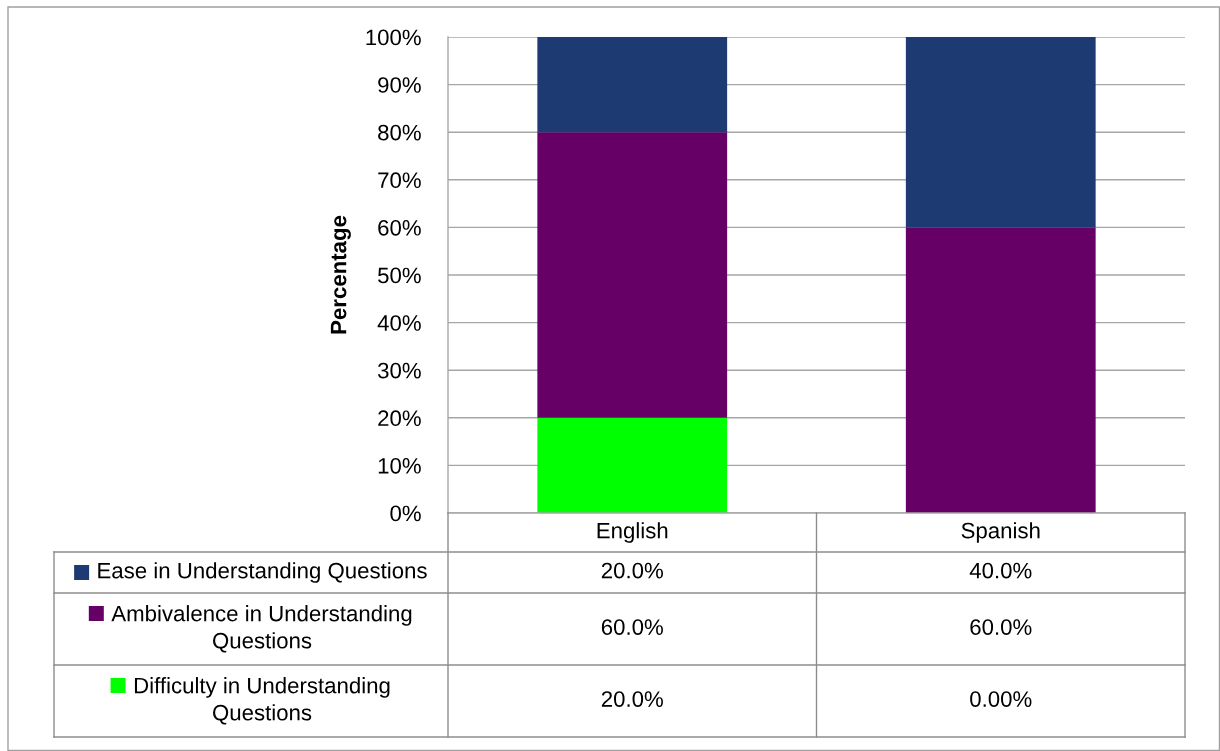  I want to click on legend-label: Ambivalence in Understanding Questions, so click(261, 629).